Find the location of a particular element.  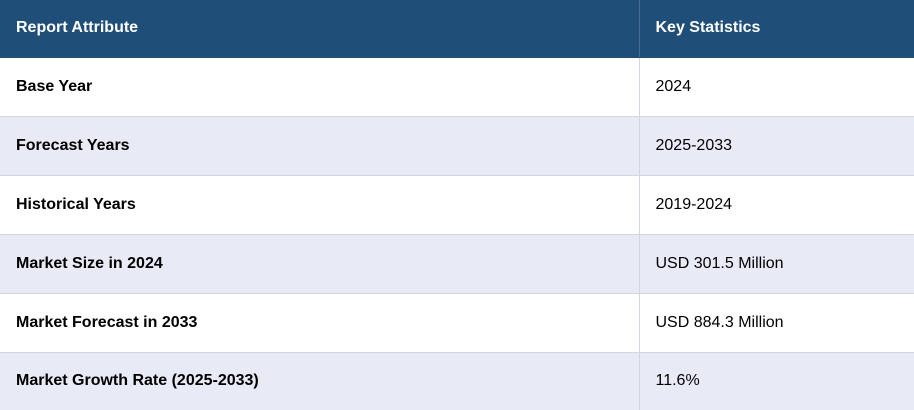

table-header: Report Attribute Key Statistics is located at coordinates (457, 29).